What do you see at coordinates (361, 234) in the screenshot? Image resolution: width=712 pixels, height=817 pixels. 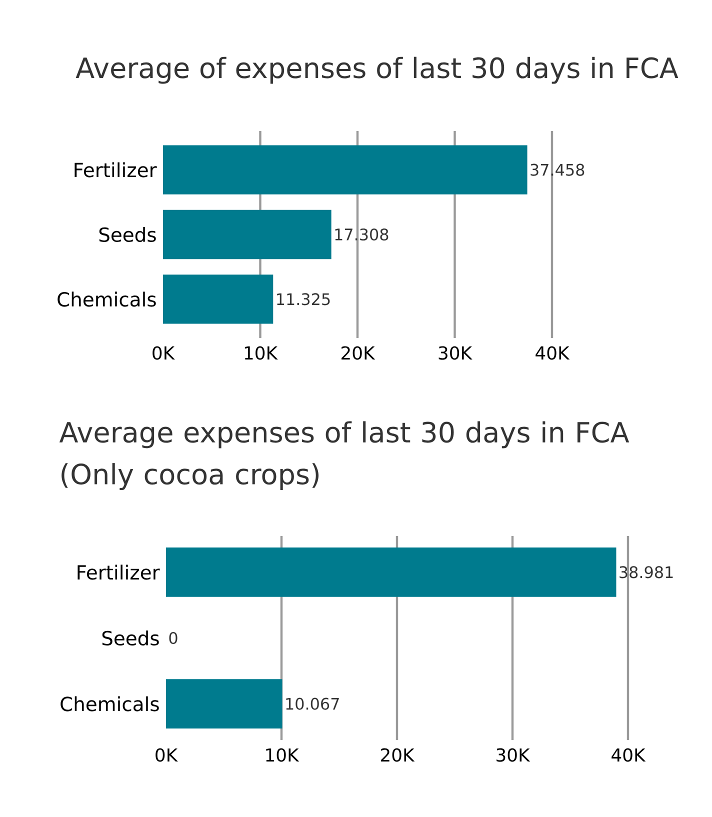 I see `data-label: 17.308` at bounding box center [361, 234].